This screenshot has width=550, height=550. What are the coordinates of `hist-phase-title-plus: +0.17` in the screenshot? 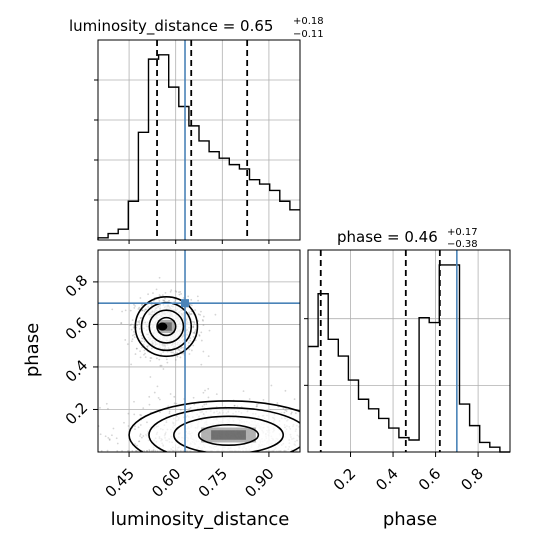 It's located at (462, 232).